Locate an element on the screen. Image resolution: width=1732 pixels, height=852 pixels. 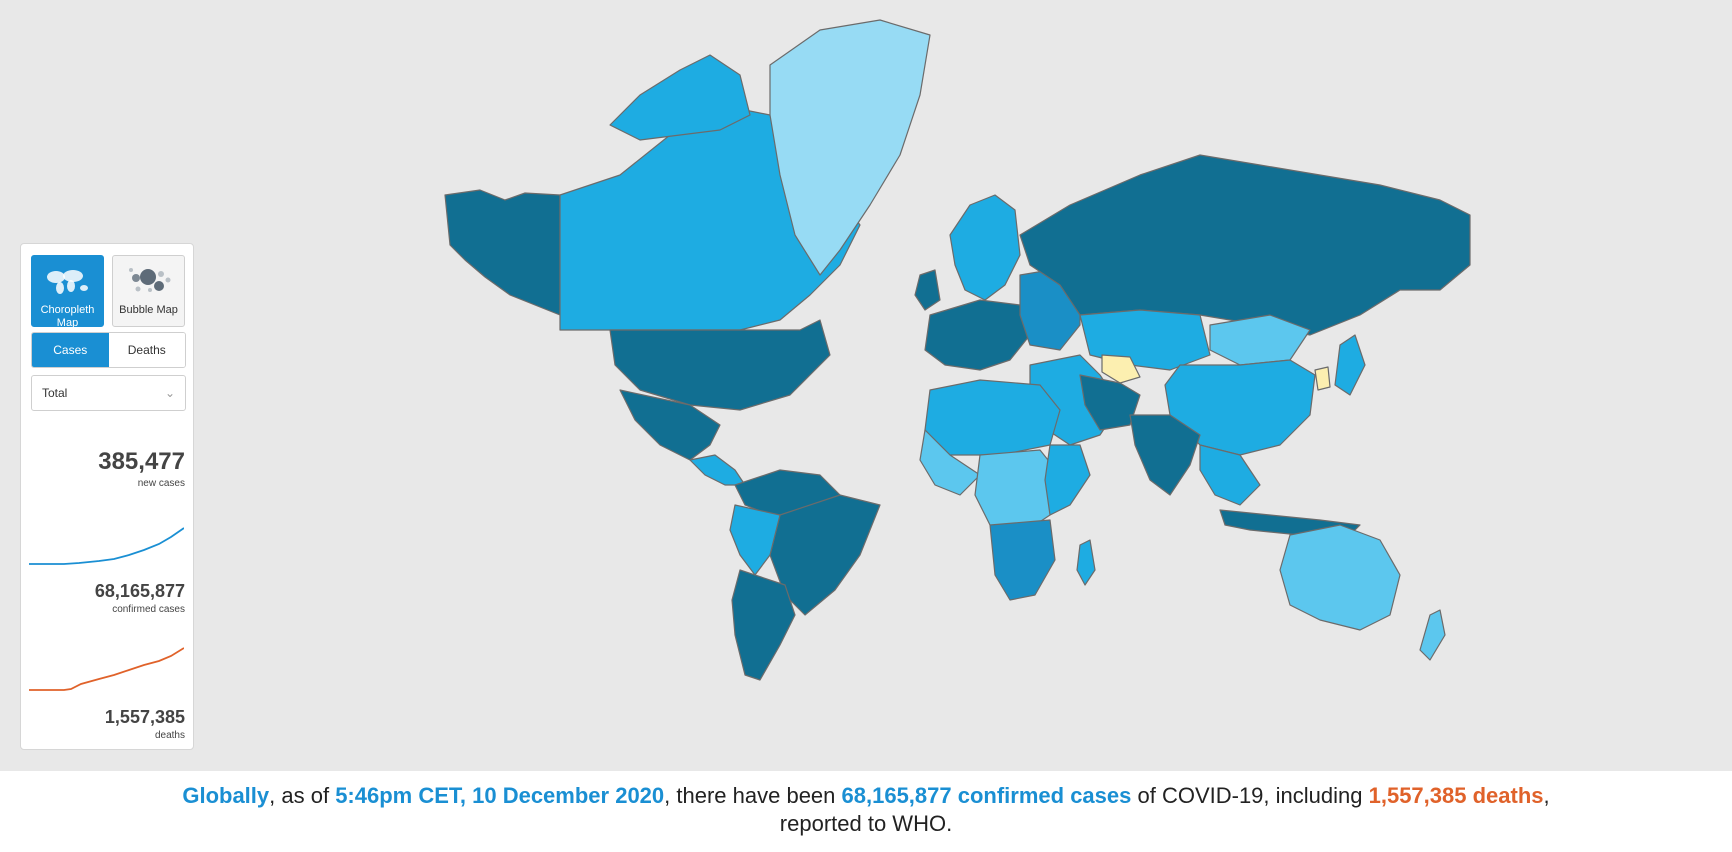
caption-deaths: 1,557,385 deaths is located at coordinates (1456, 795).